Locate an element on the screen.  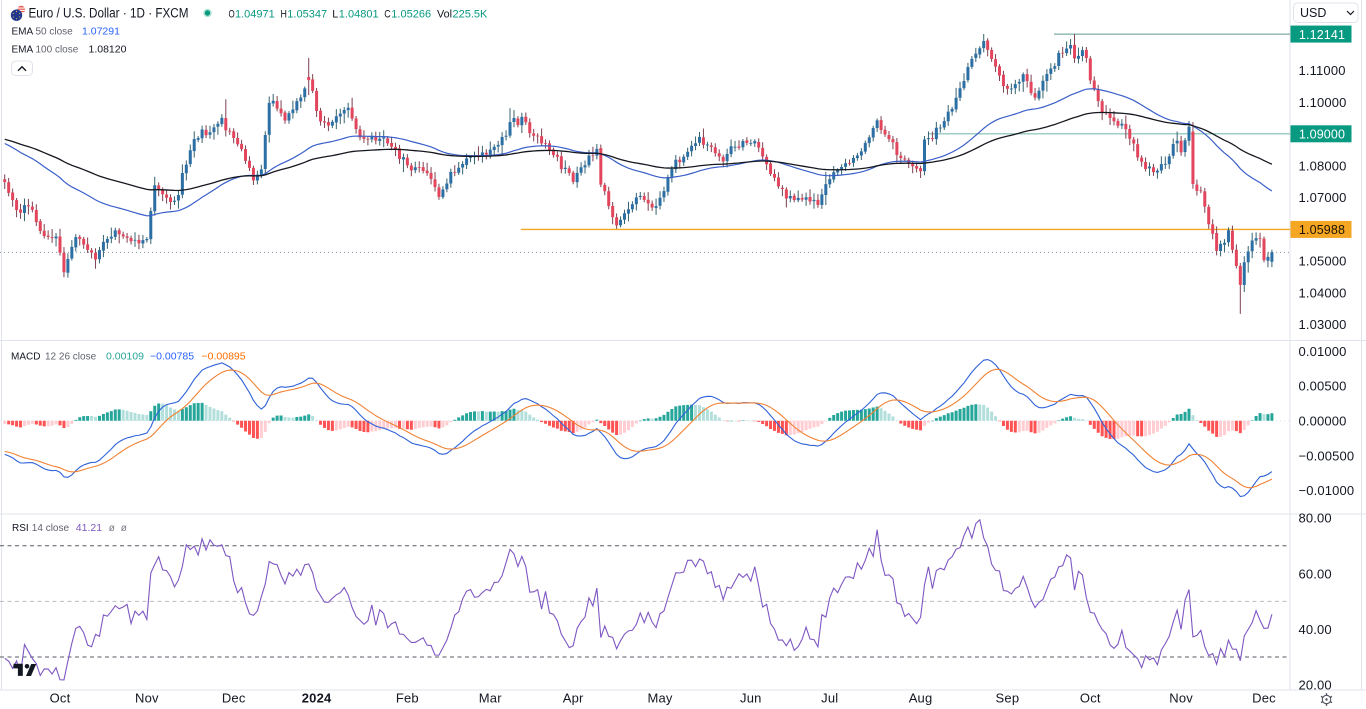
svg-text: Jun is located at coordinates (751, 698).